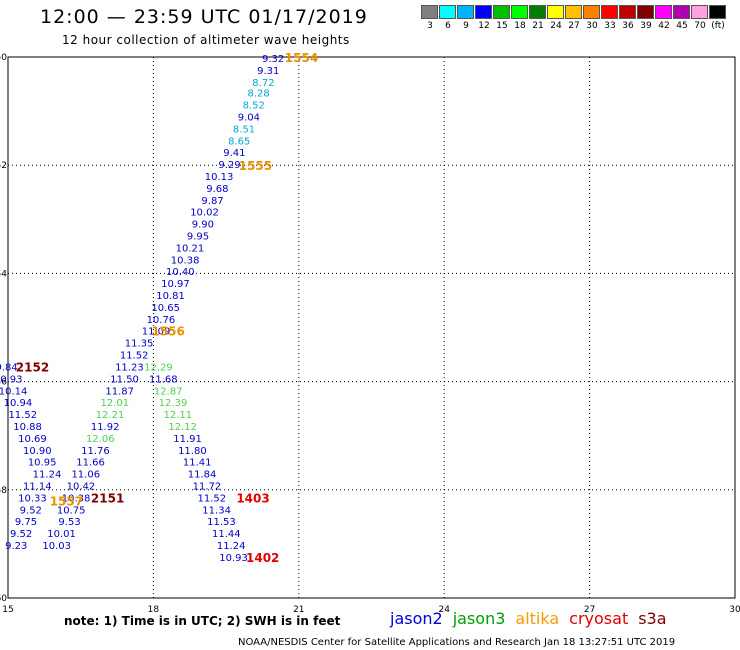 This screenshot has width=740, height=650. I want to click on y-tick-label: -54, so click(3, 274).